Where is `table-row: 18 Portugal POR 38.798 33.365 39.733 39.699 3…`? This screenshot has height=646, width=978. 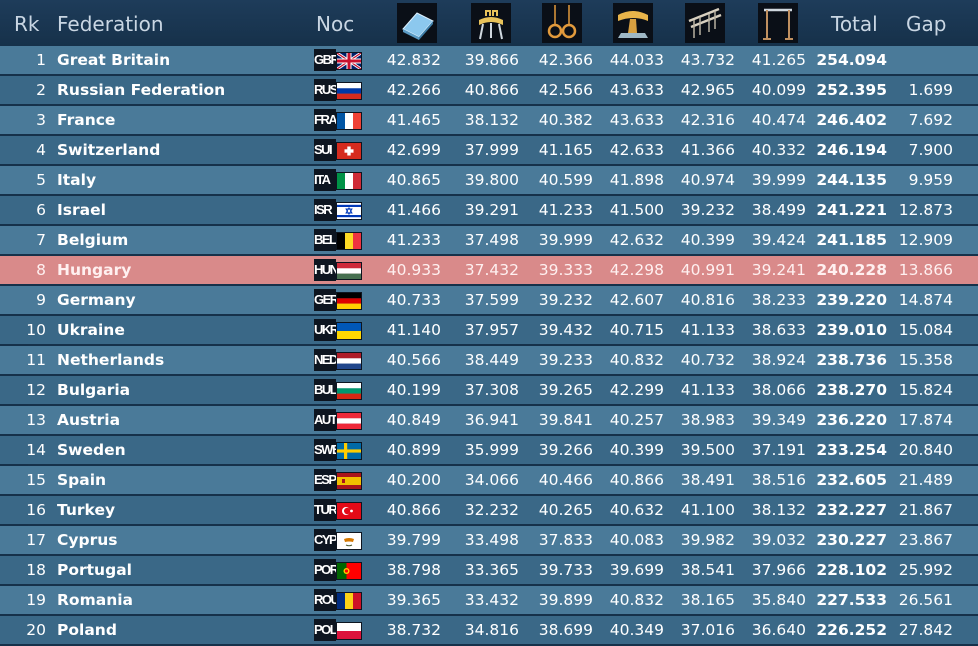
table-row: 18 Portugal POR 38.798 33.365 39.733 39.699 3… is located at coordinates (489, 570).